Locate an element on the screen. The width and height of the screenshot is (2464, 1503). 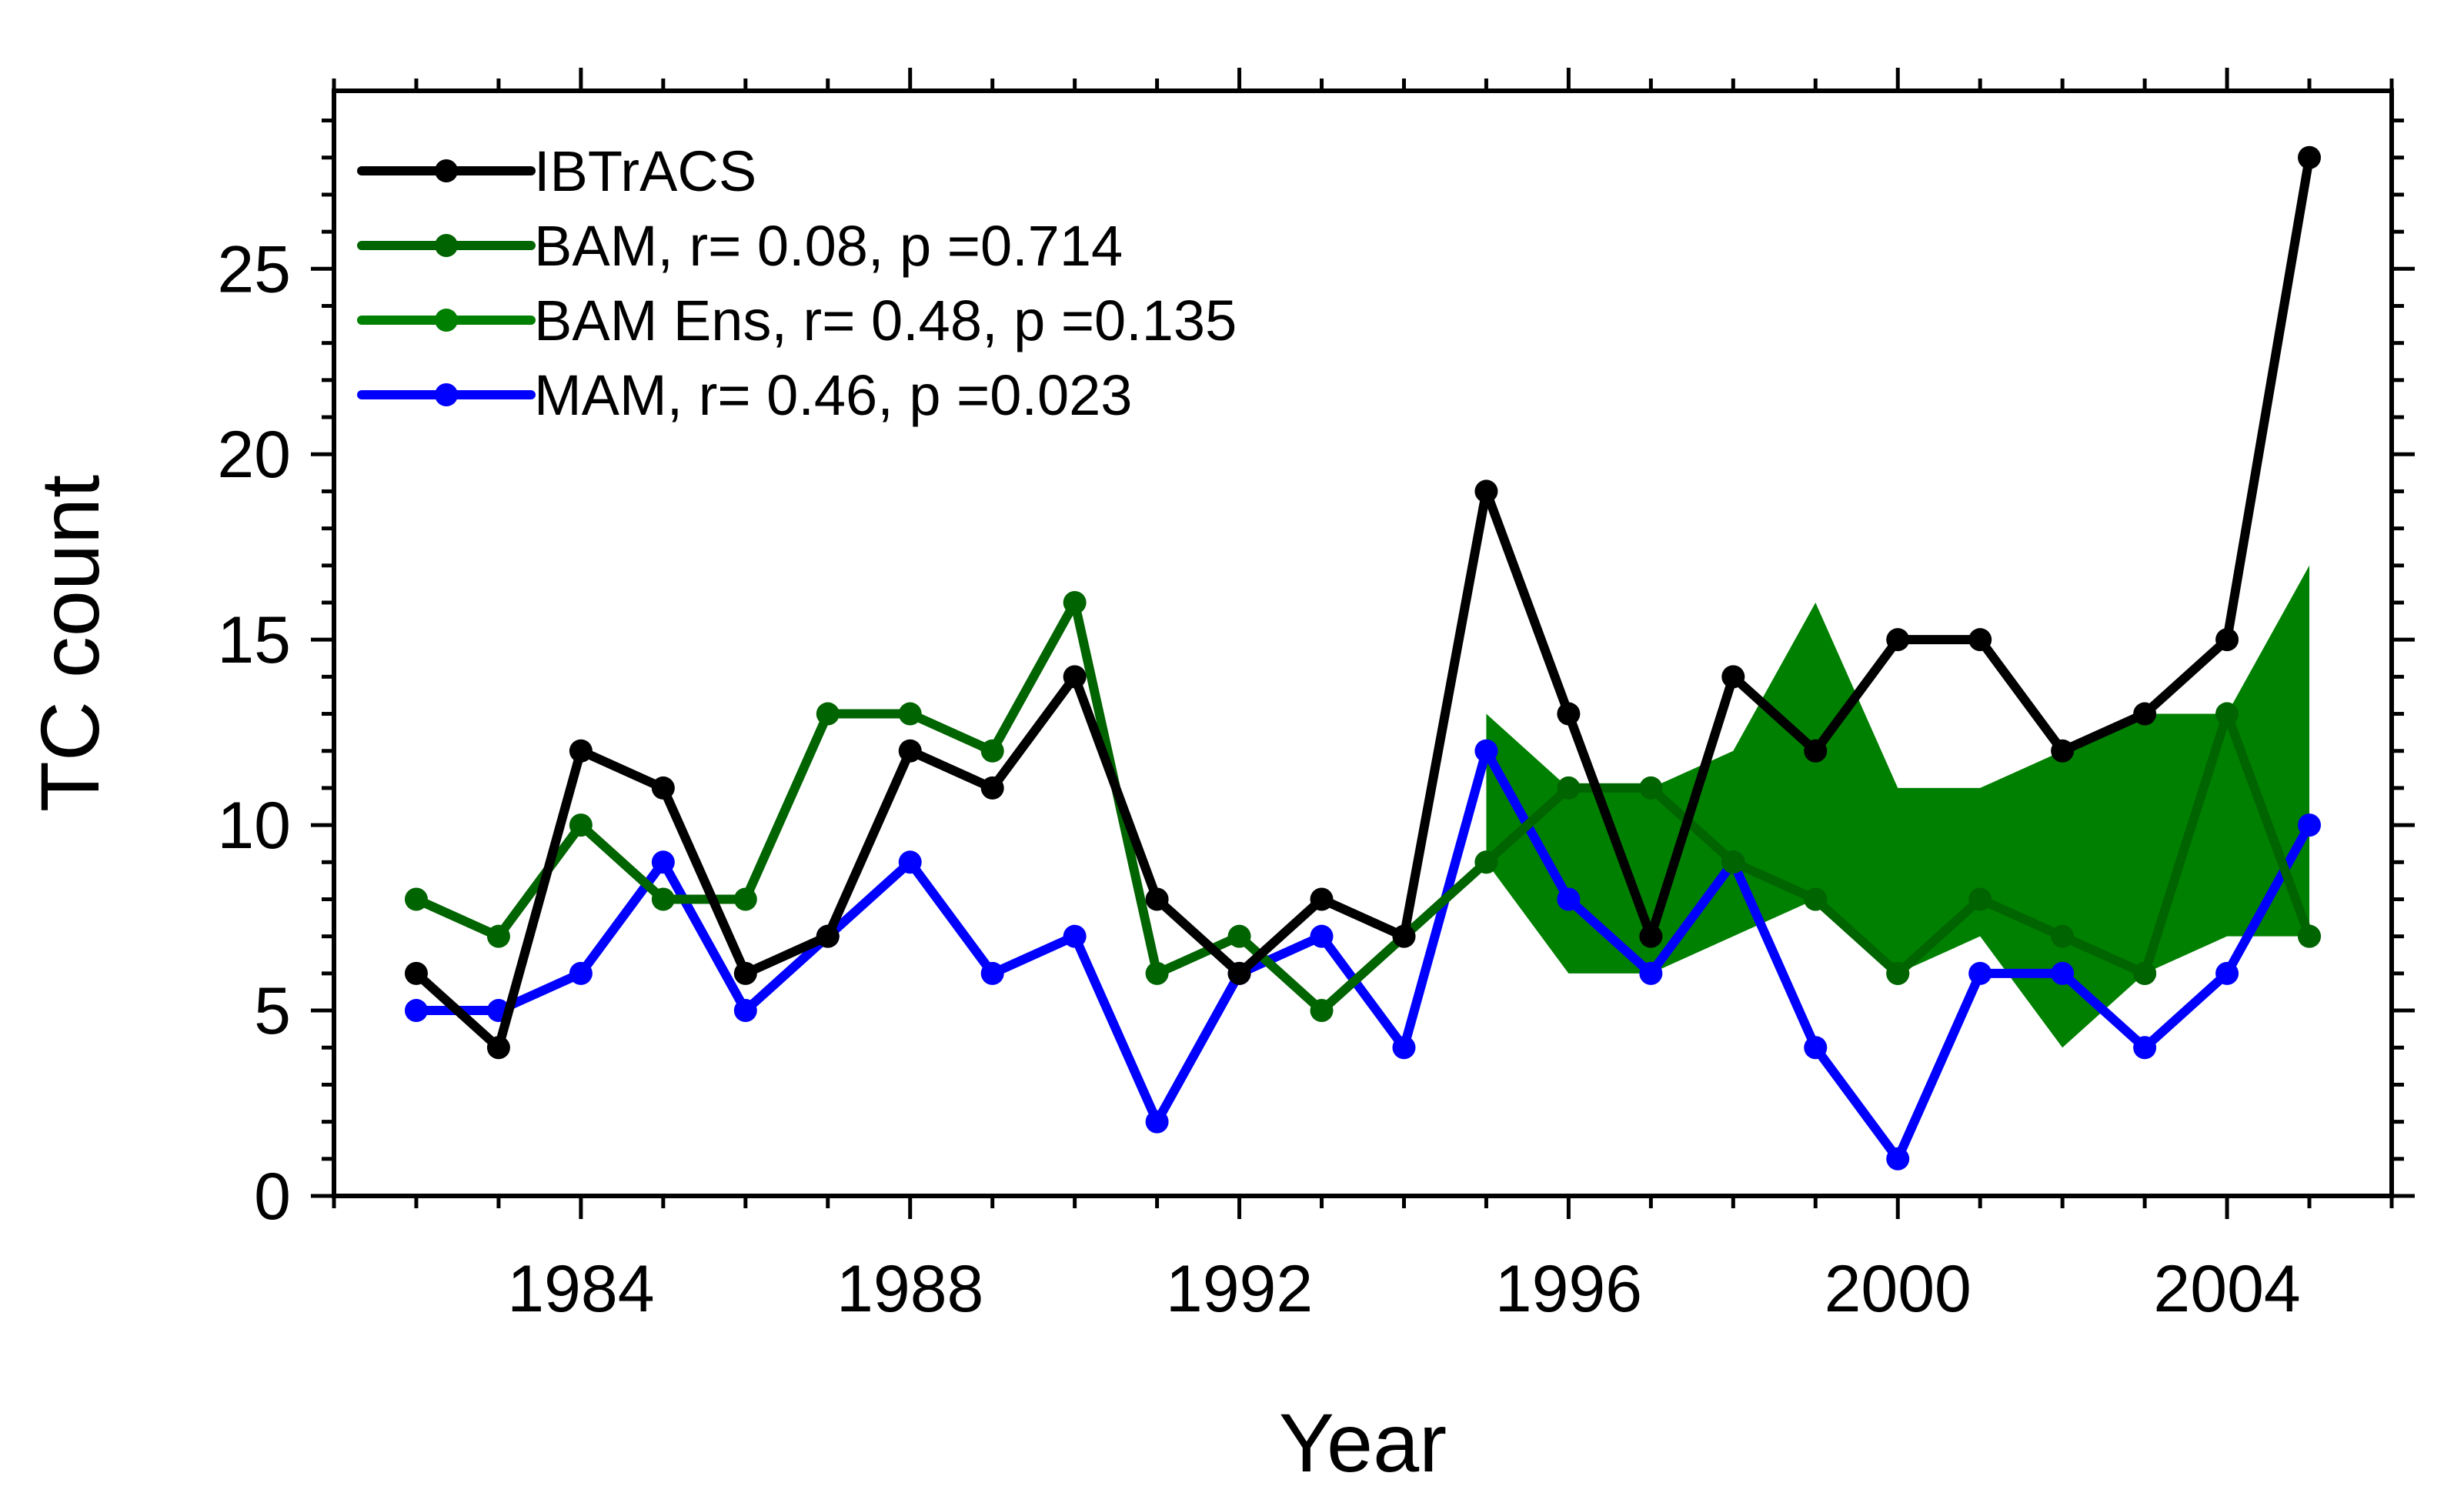
data-point-bam-1986 is located at coordinates (745, 899).